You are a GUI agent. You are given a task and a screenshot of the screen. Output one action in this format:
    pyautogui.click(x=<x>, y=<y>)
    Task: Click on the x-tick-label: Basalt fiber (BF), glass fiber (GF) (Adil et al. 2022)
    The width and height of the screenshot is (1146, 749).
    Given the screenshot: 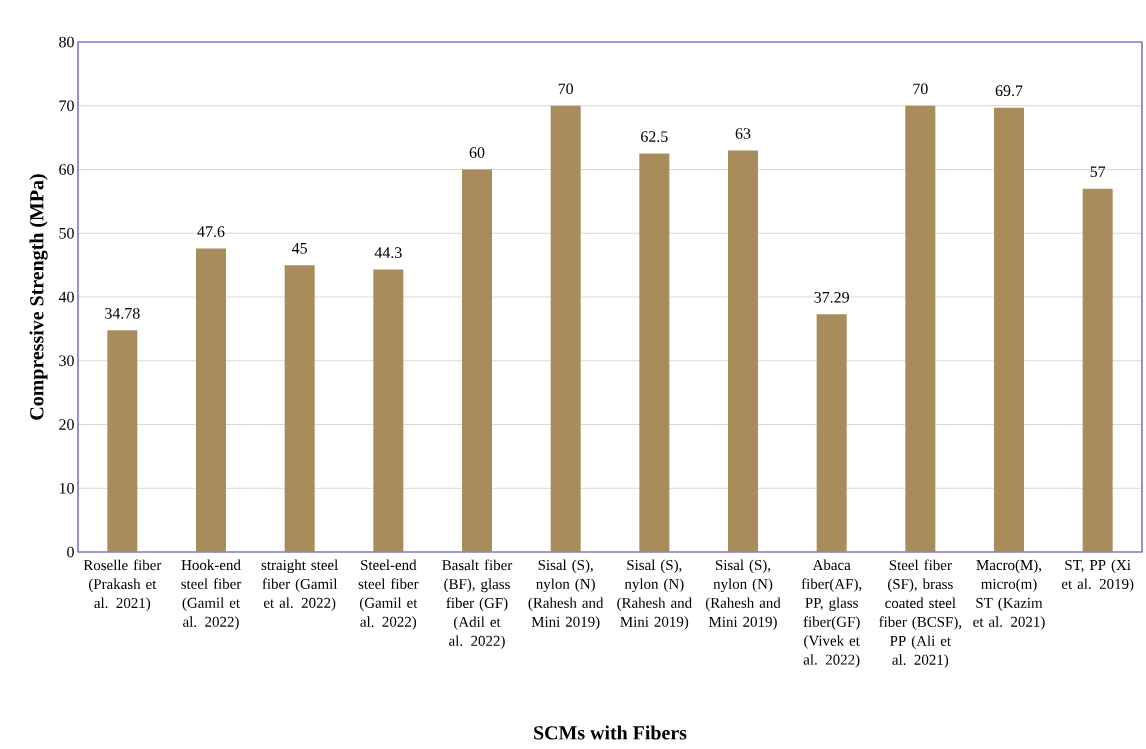 What is the action you would take?
    pyautogui.click(x=477, y=604)
    